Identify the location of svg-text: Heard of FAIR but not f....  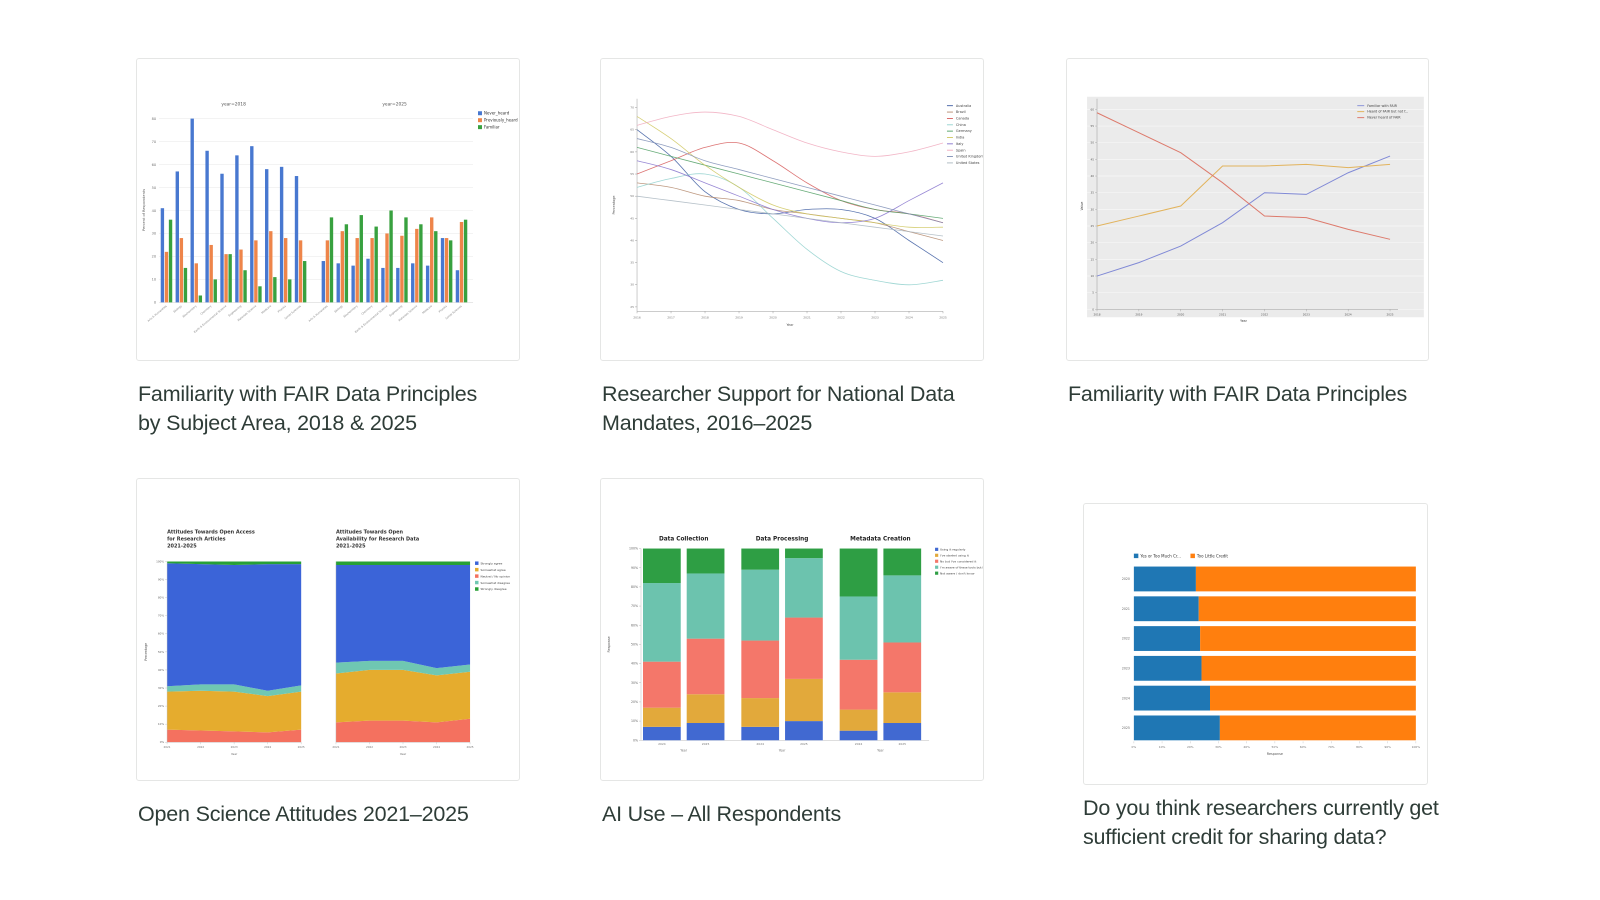
(1387, 112).